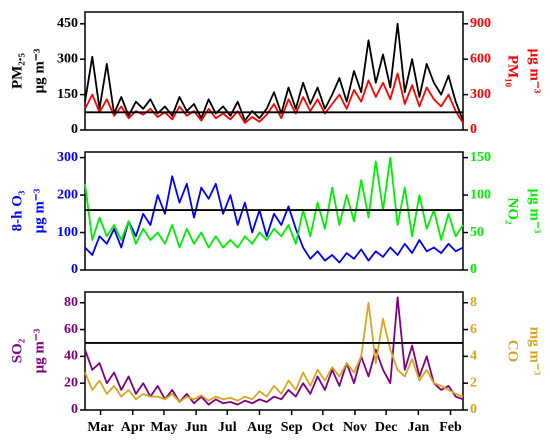  Describe the element at coordinates (196, 427) in the screenshot. I see `x-tick-label: Jun` at that location.